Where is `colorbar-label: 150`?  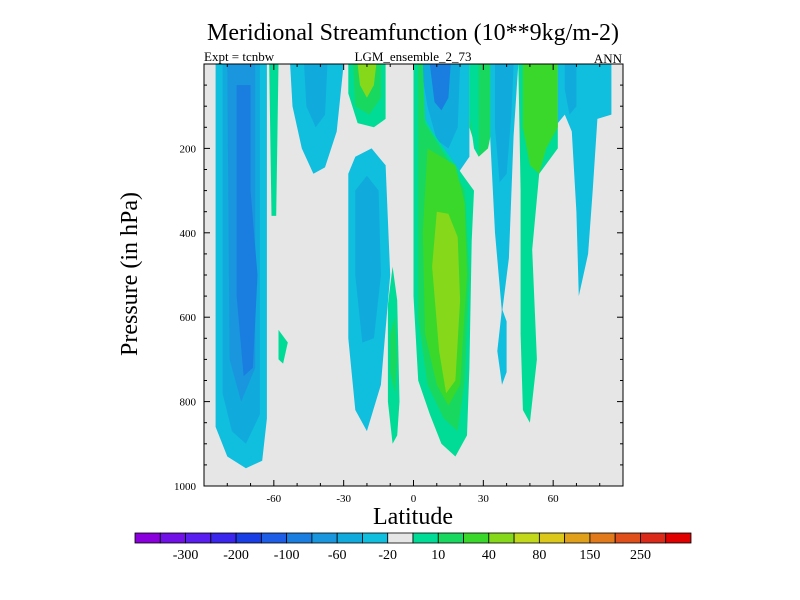
colorbar-label: 150 is located at coordinates (589, 555).